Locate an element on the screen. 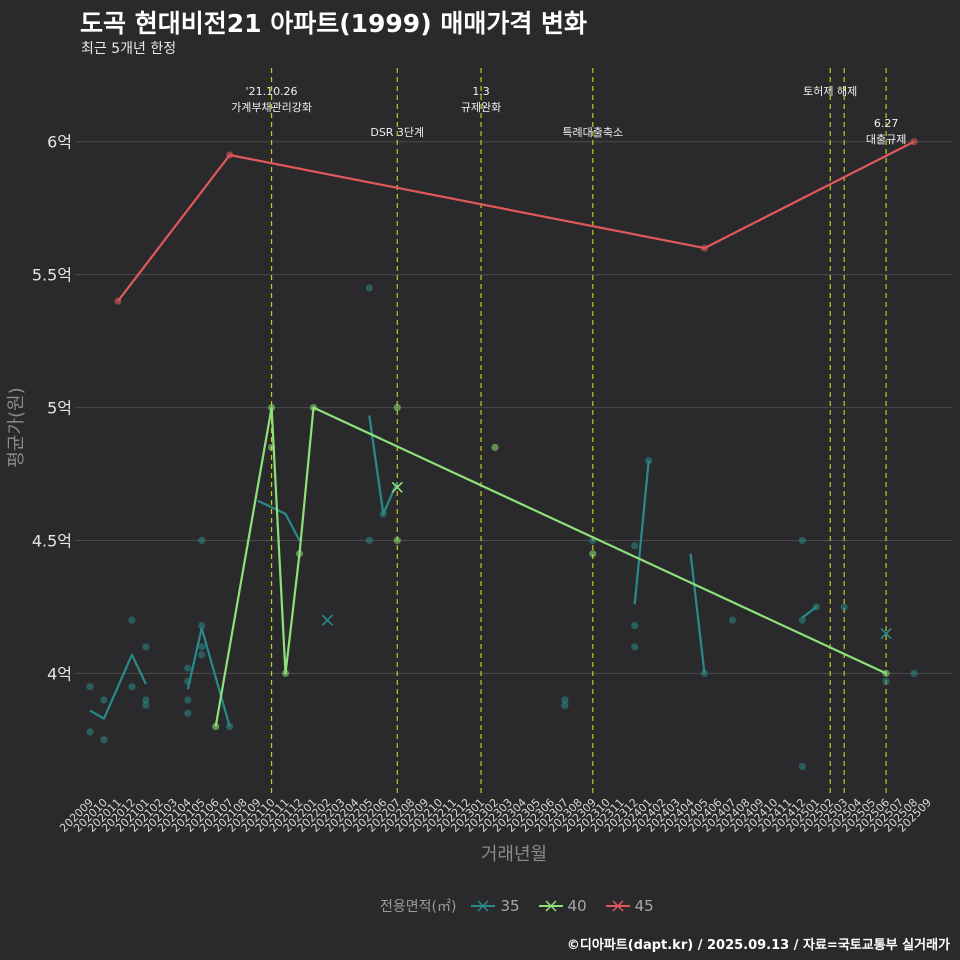  policy-label: 규제완화 is located at coordinates (481, 107).